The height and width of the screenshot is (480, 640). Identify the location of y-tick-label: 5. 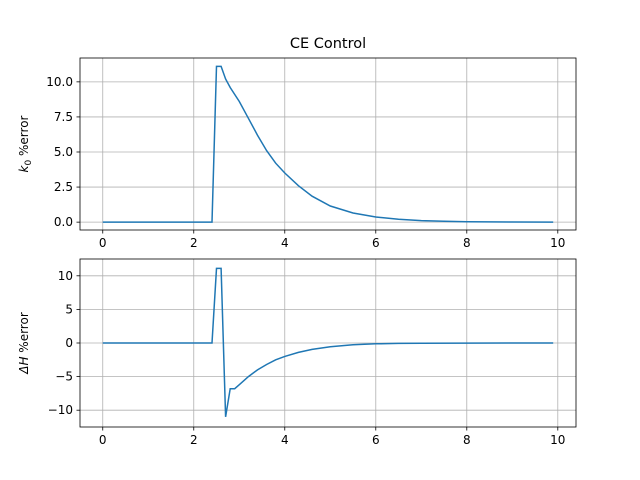
(69, 309).